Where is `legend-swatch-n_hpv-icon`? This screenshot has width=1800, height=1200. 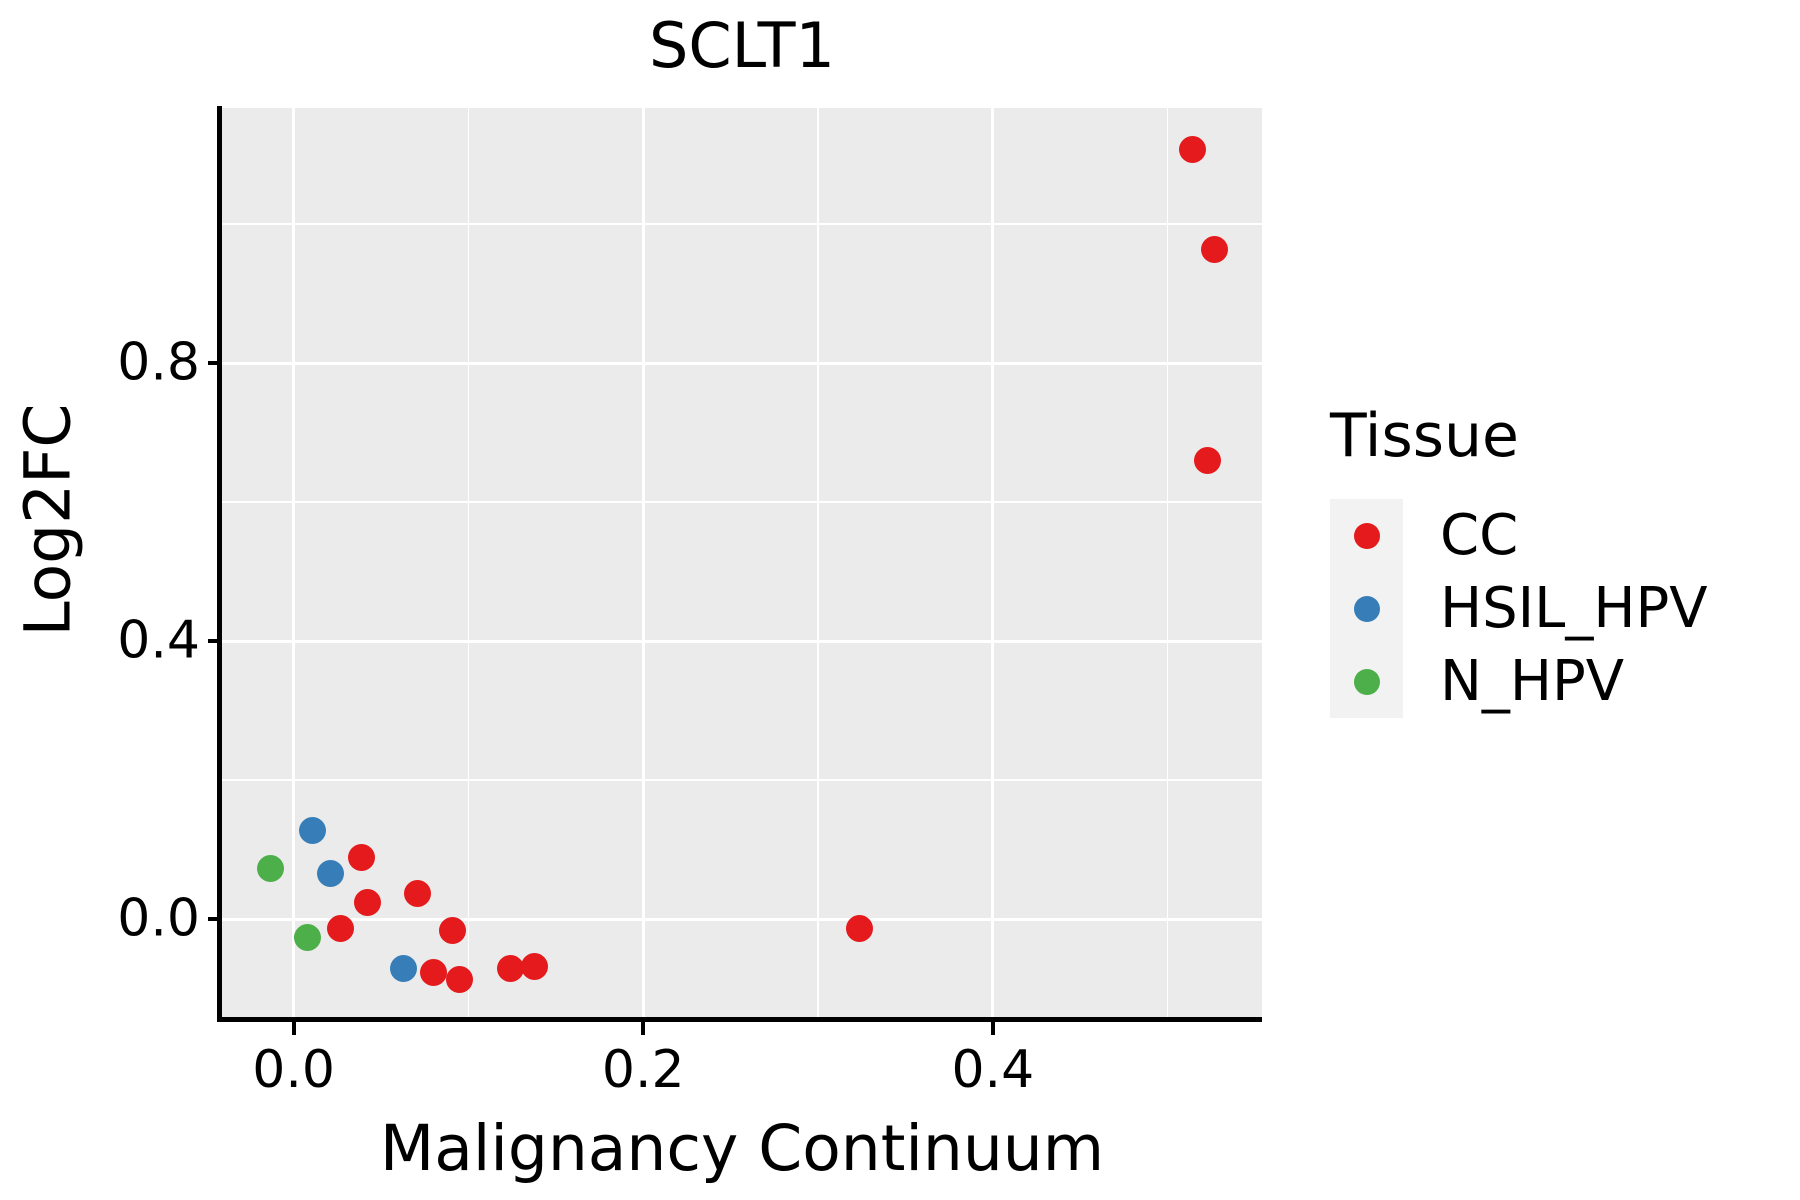 legend-swatch-n_hpv-icon is located at coordinates (1366, 681).